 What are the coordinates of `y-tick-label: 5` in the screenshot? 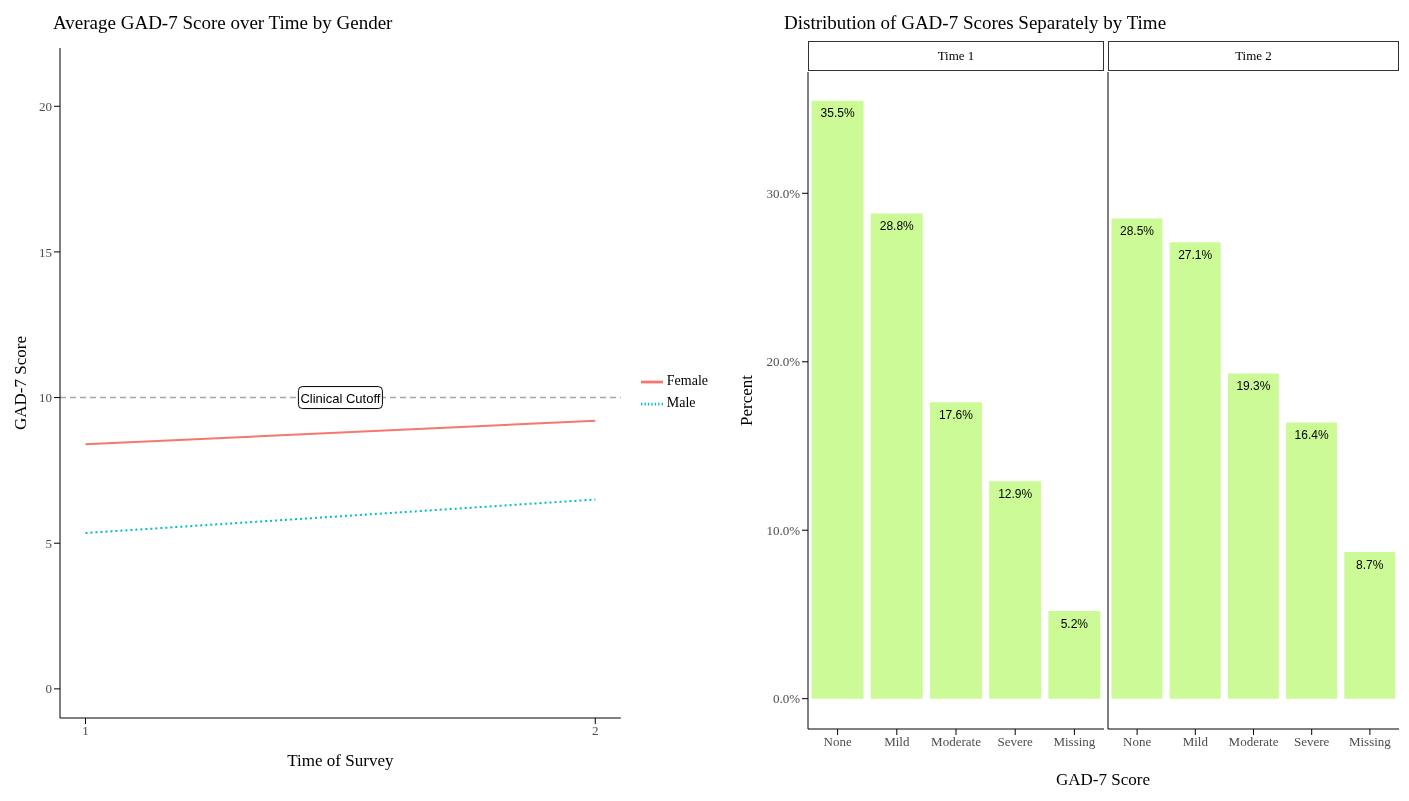 It's located at (48, 543).